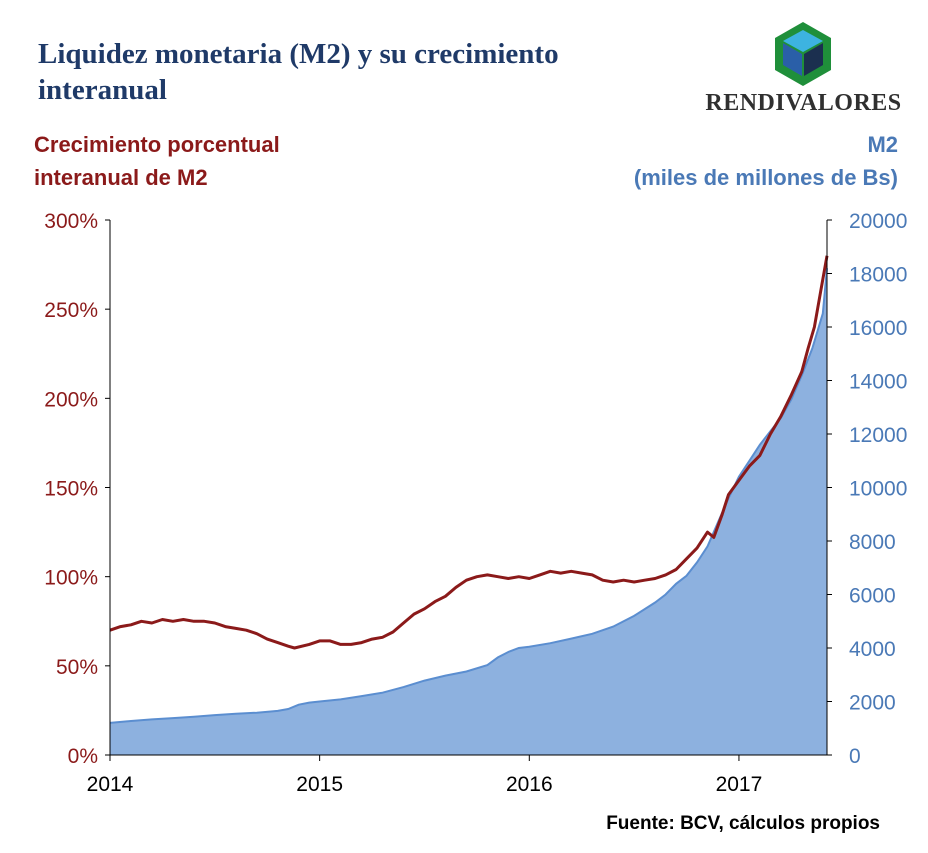  What do you see at coordinates (765, 177) in the screenshot?
I see `right-axis-title-line2: (miles de millones de Bs)` at bounding box center [765, 177].